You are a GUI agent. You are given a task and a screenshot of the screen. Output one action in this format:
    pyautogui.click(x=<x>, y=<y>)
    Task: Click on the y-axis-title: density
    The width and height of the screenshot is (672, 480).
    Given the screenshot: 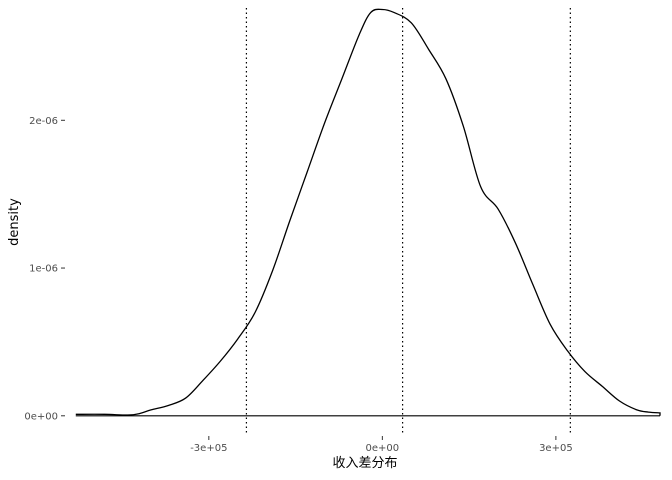 What is the action you would take?
    pyautogui.click(x=14, y=222)
    